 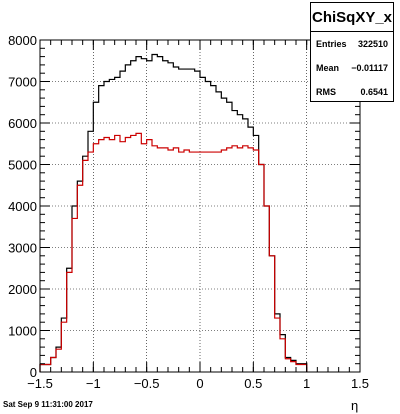 I want to click on y-tick-label: 7000, so click(x=22, y=82).